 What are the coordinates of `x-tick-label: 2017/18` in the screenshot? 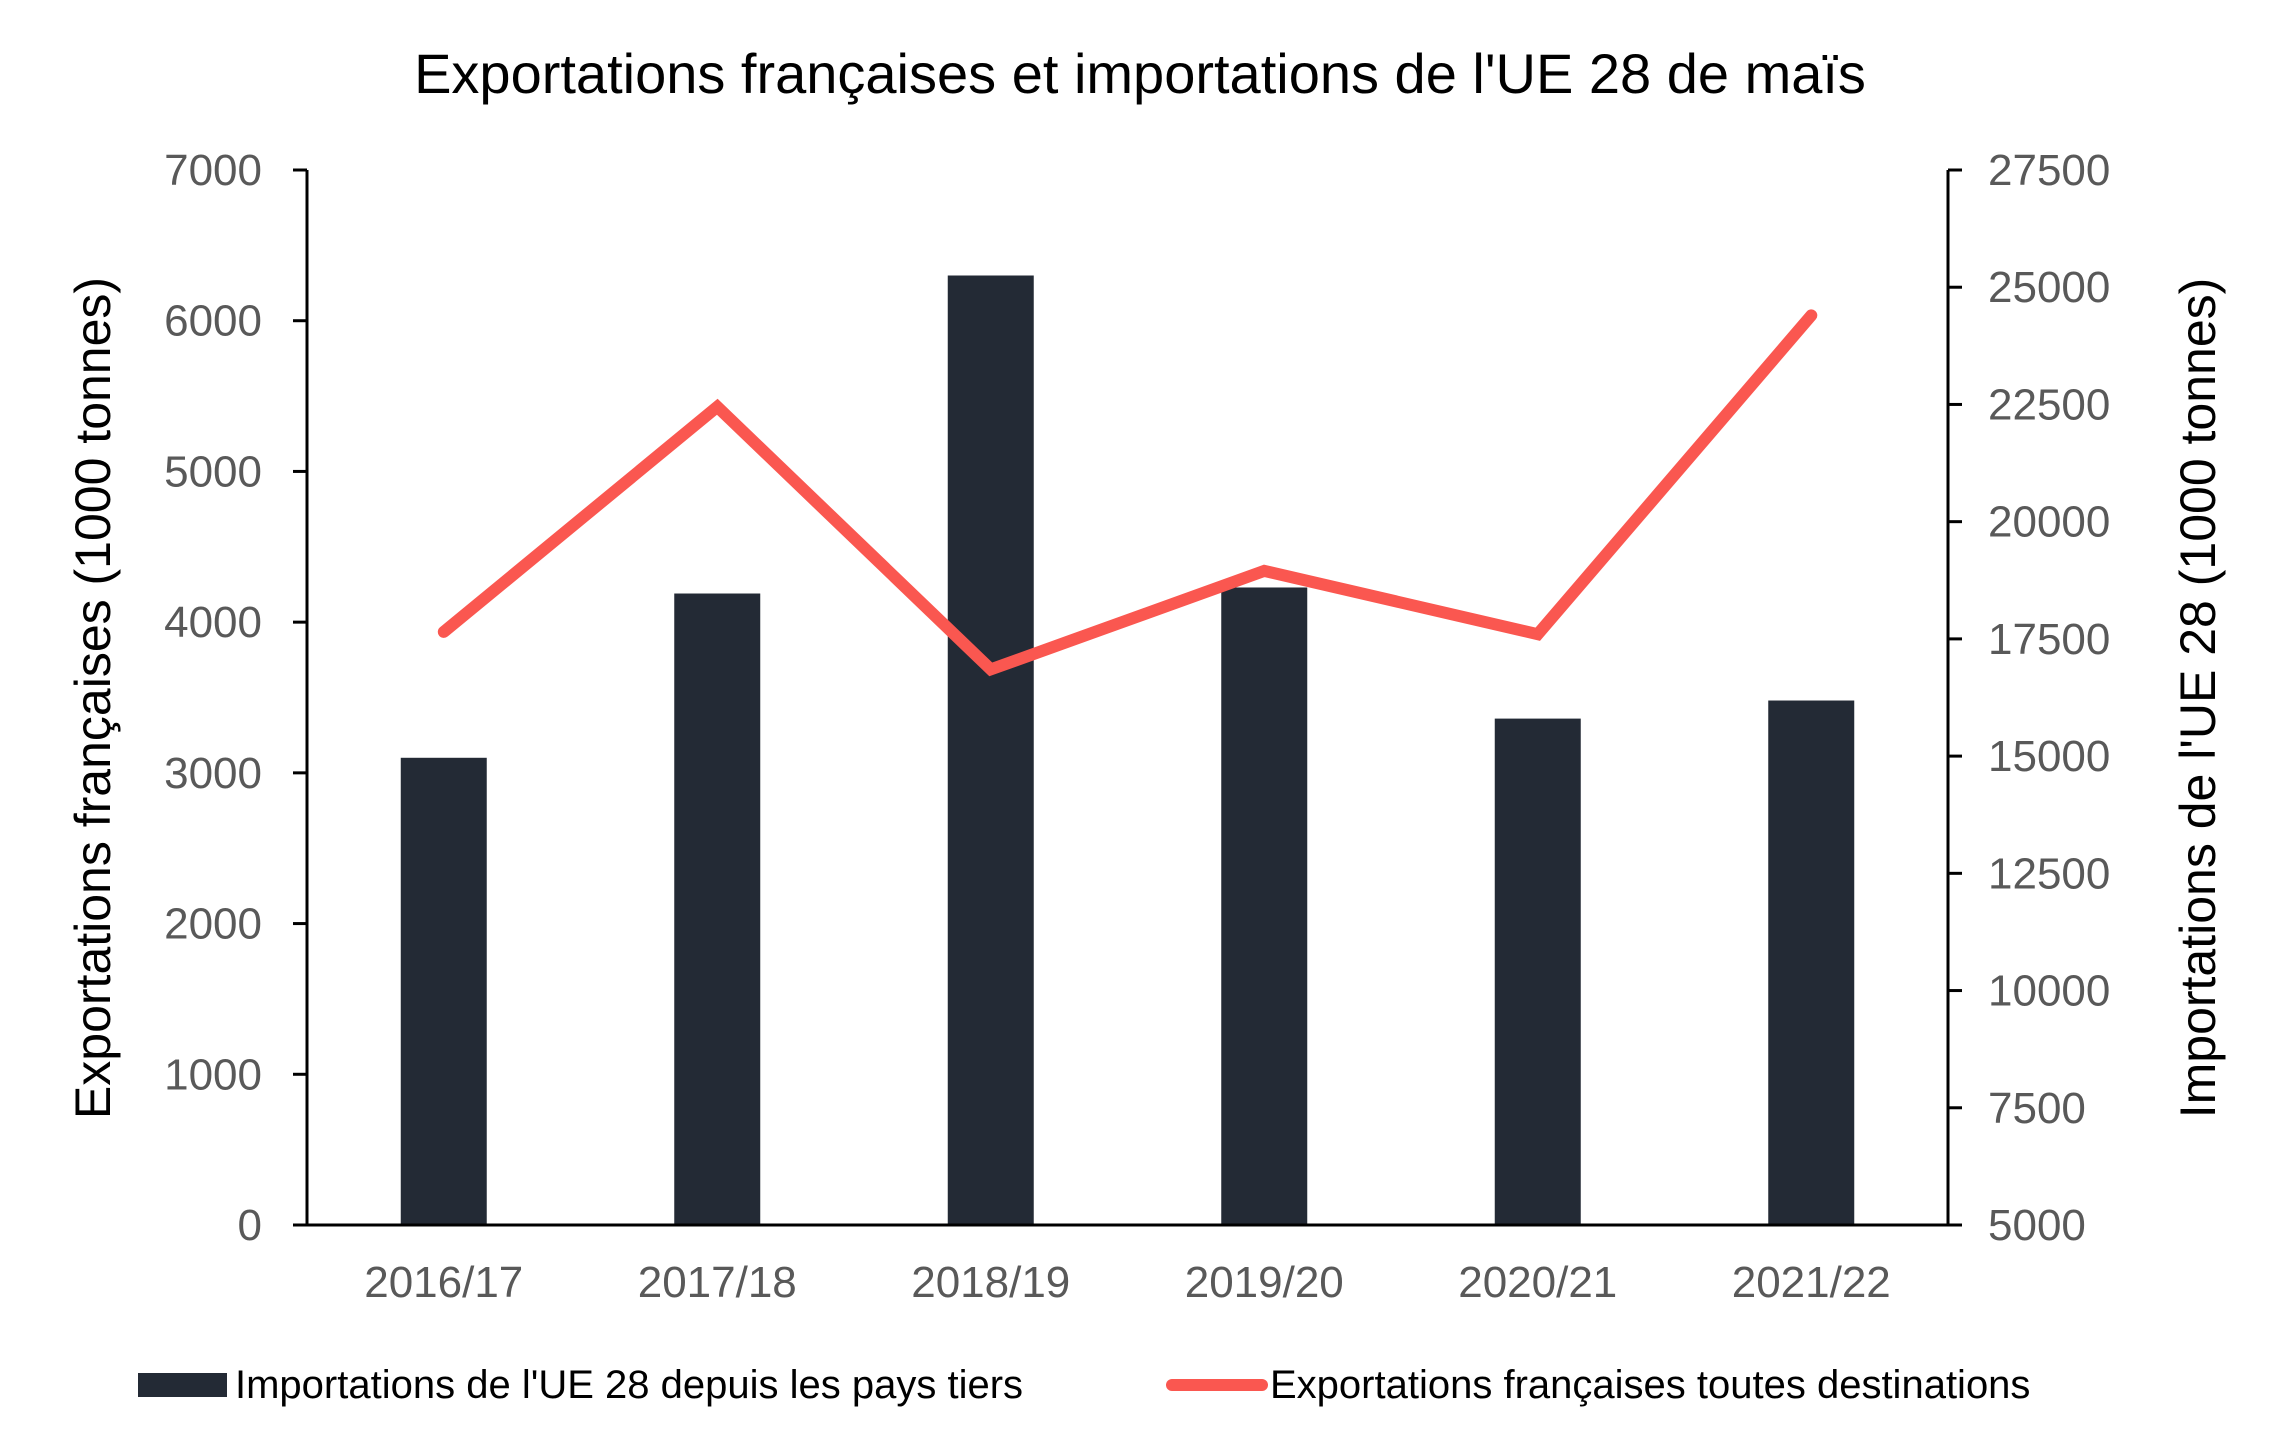 It's located at (717, 1282).